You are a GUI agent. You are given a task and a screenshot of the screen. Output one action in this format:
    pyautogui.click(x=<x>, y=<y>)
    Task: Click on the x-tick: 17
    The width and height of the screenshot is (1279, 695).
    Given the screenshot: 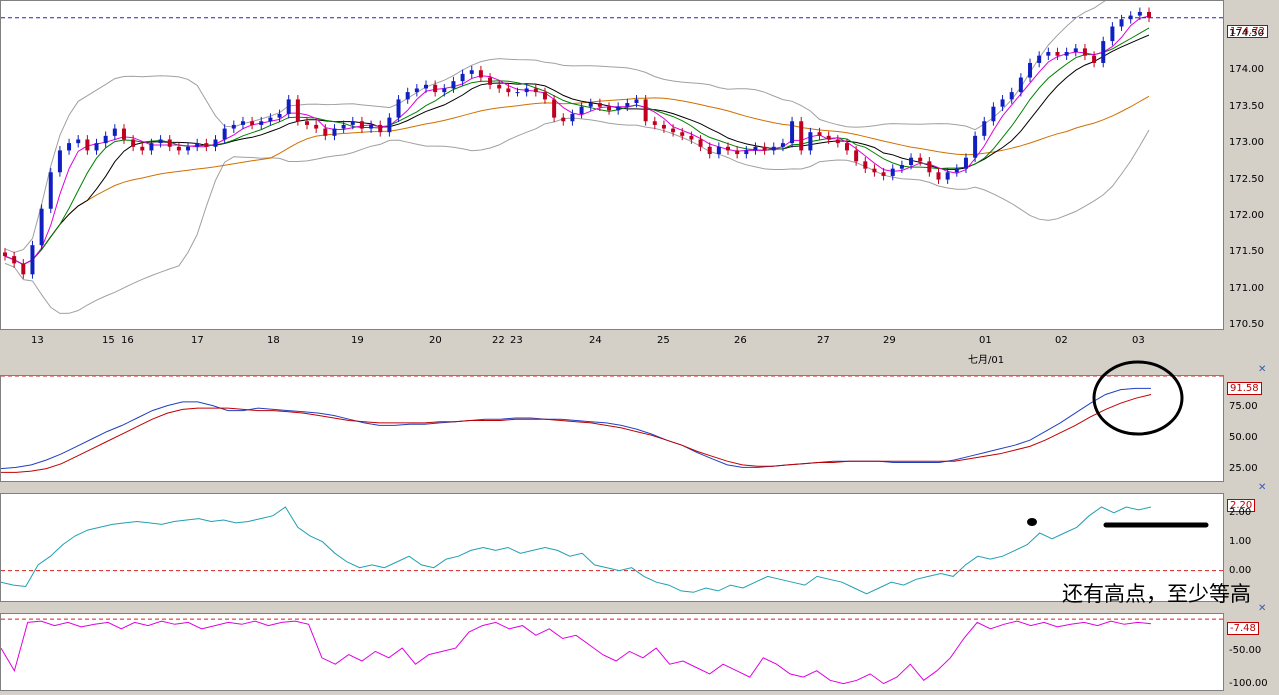 What is the action you would take?
    pyautogui.click(x=197, y=340)
    